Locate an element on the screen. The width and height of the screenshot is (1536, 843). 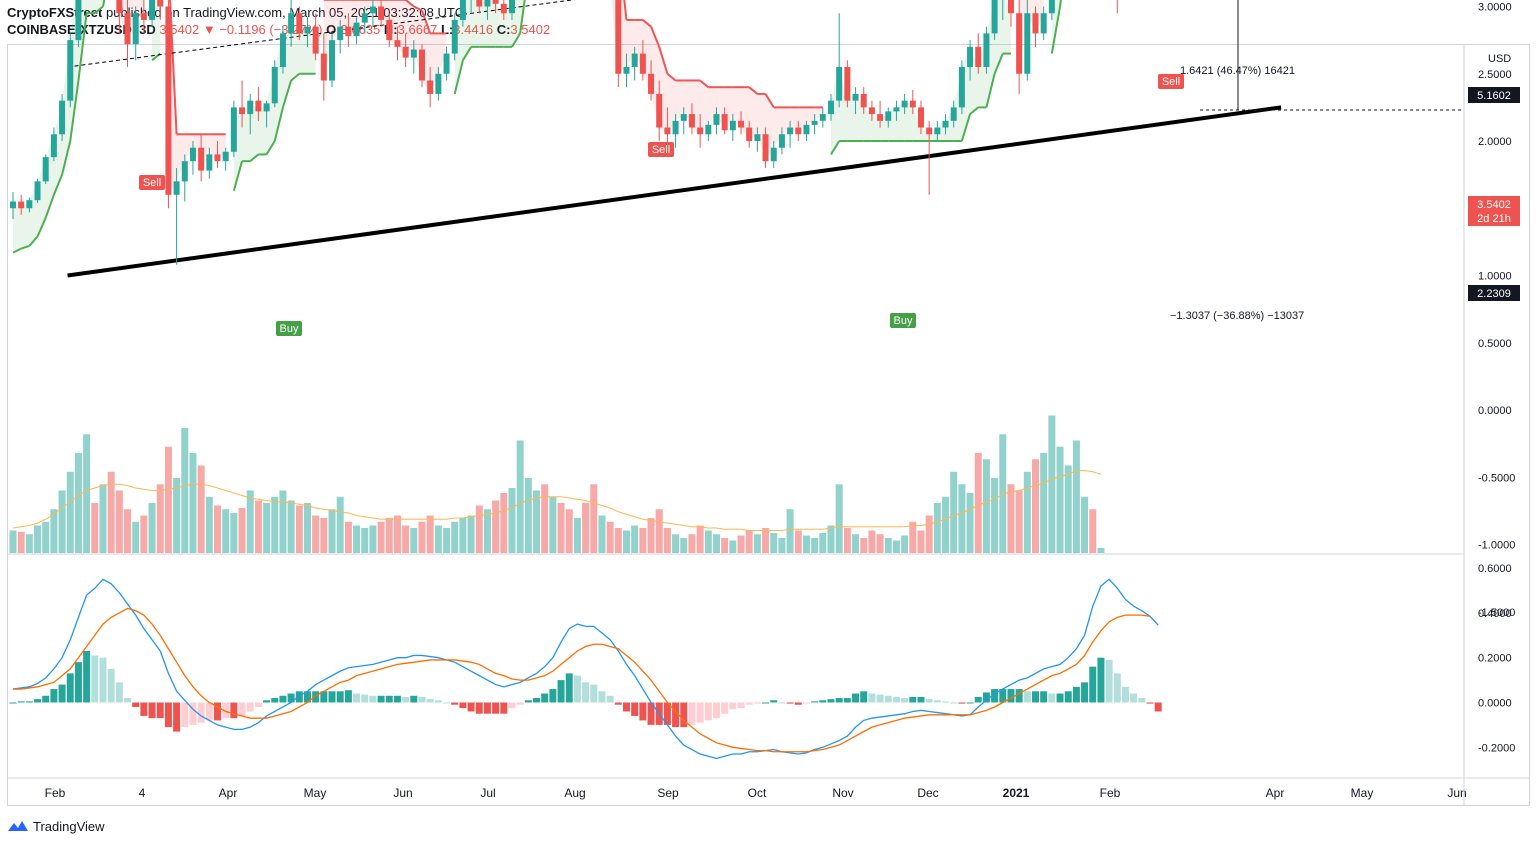
price-tag-lower: 2.2309 is located at coordinates (1494, 293).